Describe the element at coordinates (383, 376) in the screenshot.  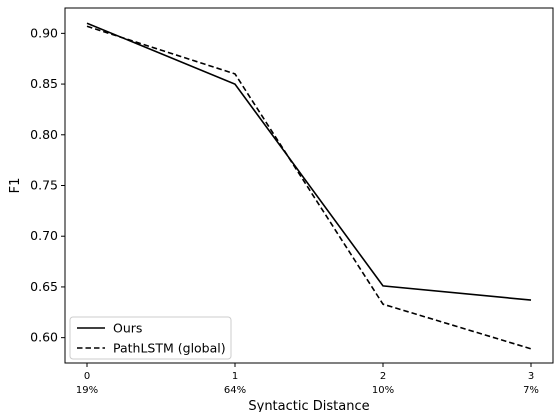
I see `x-tick-label: 2` at that location.